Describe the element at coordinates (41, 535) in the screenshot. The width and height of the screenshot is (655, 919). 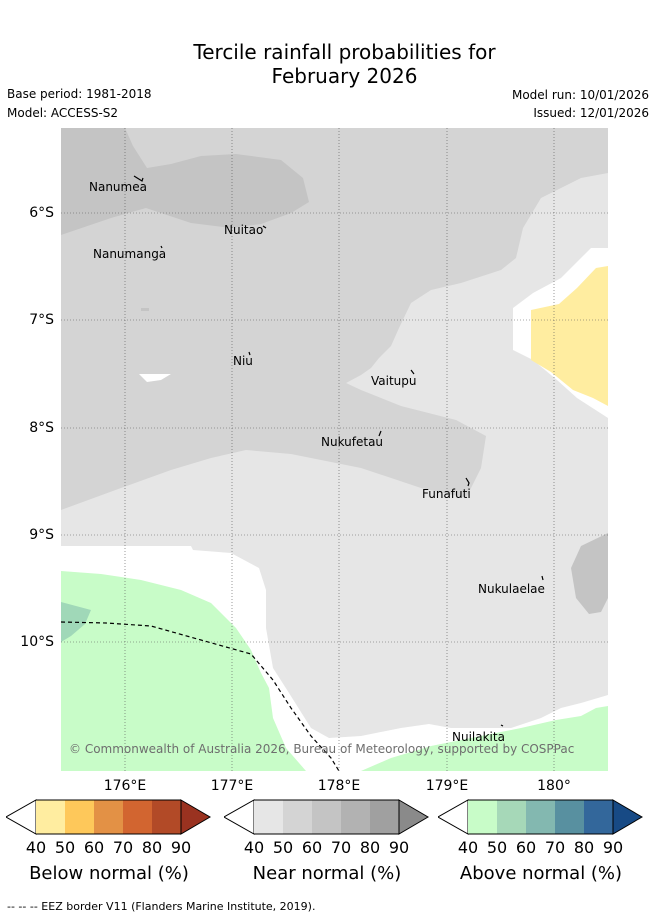
I see `lat-label: 9°S` at that location.